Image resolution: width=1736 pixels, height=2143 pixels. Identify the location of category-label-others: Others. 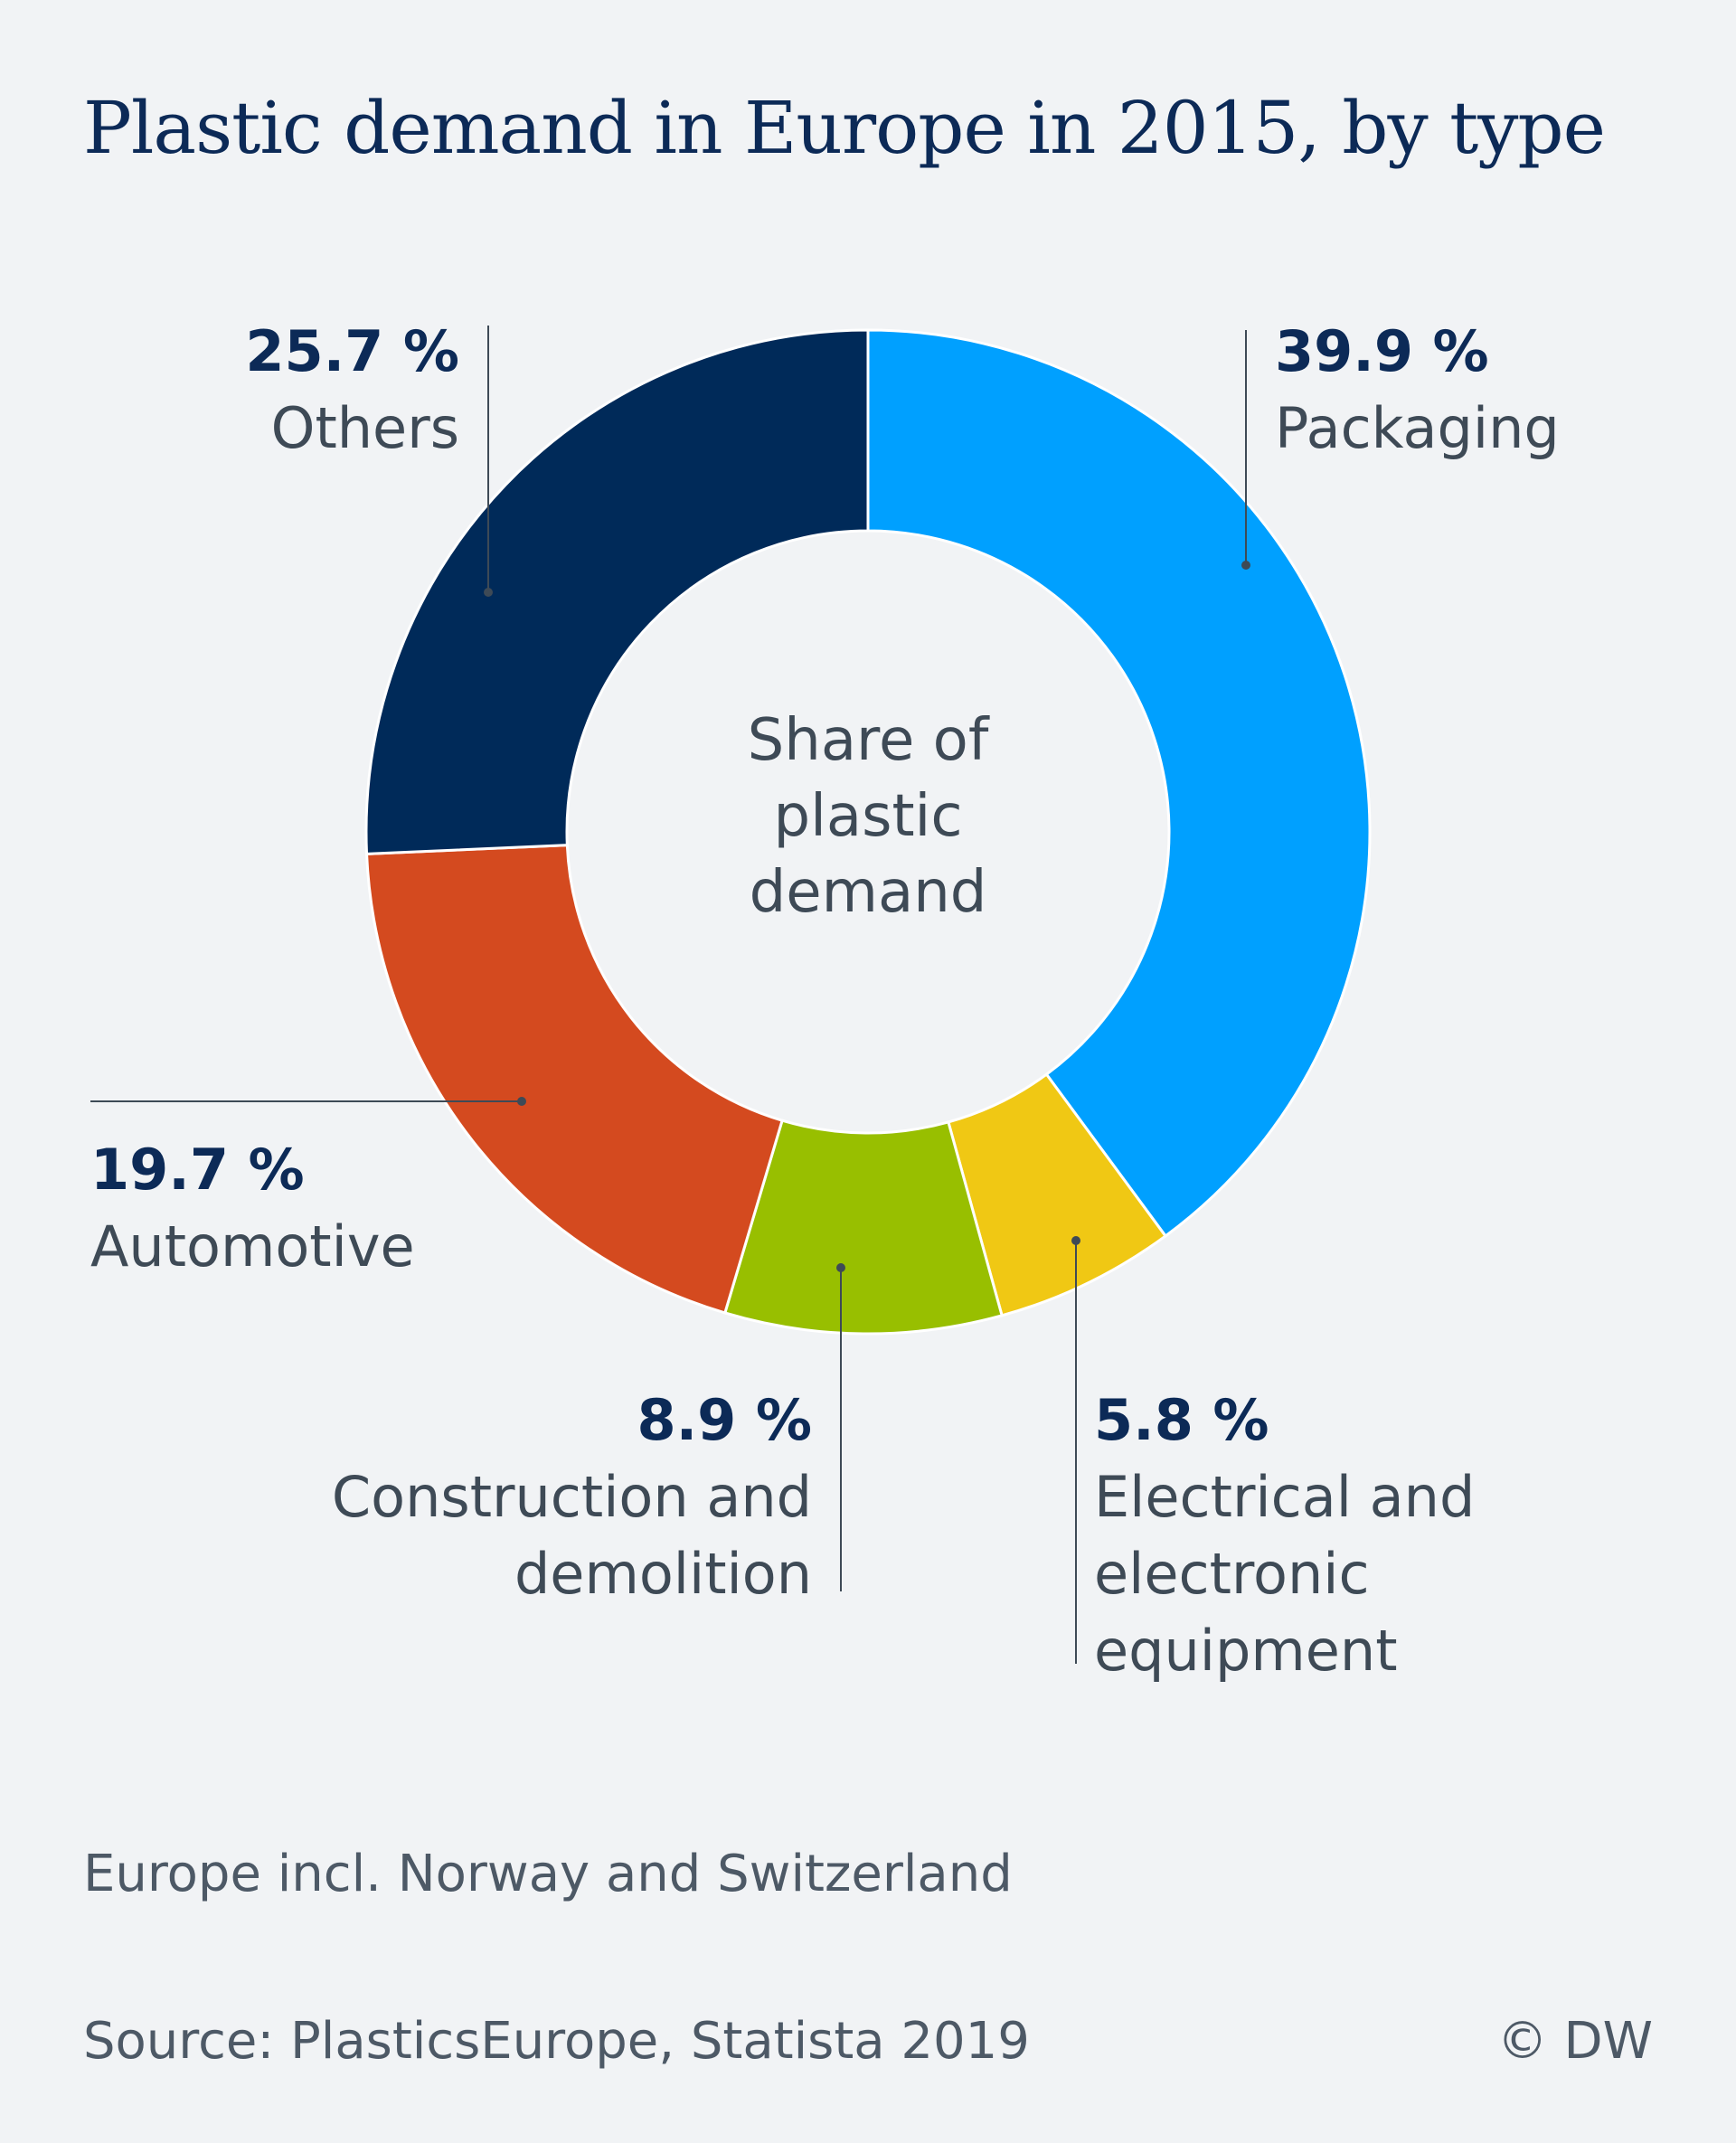
(365, 428).